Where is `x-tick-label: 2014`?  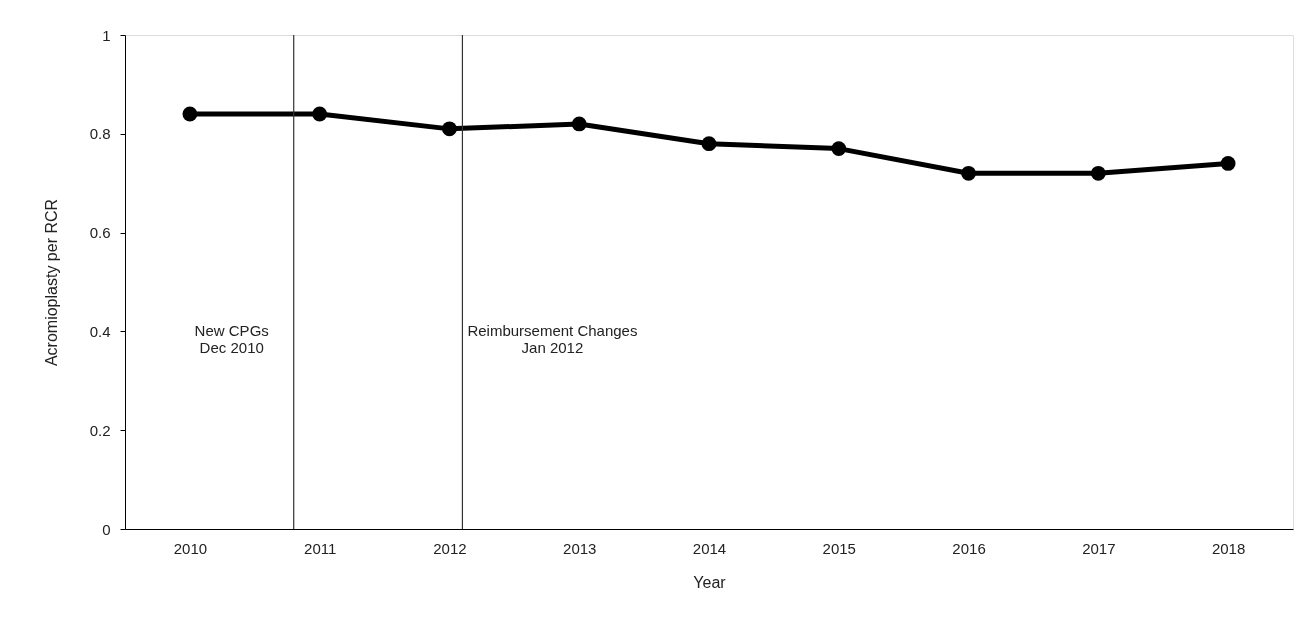 x-tick-label: 2014 is located at coordinates (709, 548).